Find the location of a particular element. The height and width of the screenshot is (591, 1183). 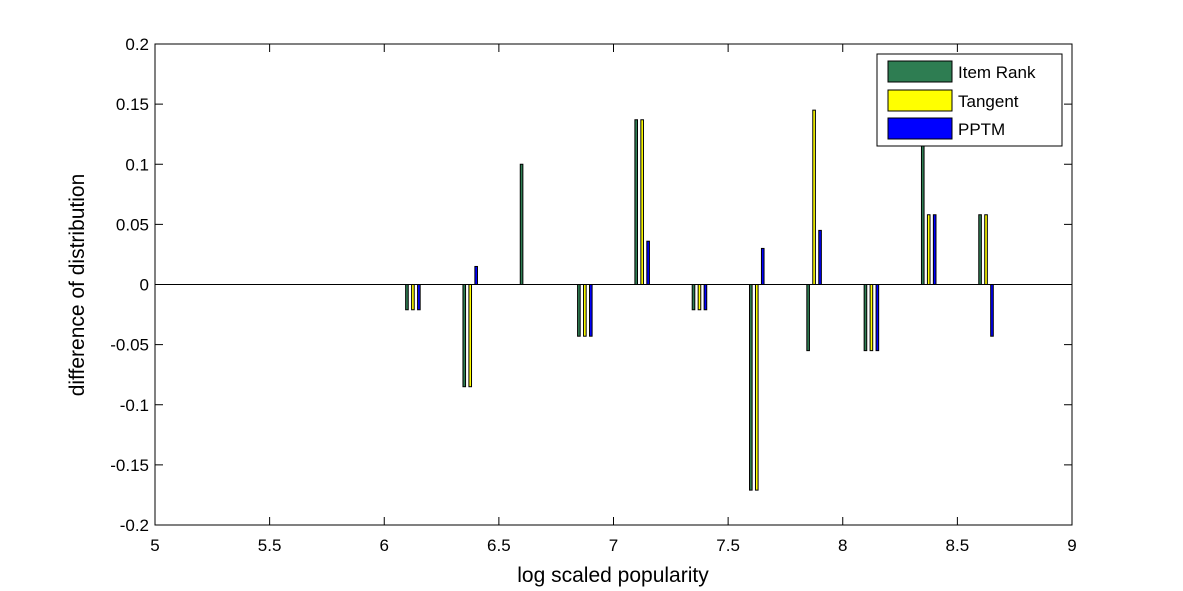

legend-swatch-item-rank is located at coordinates (920, 71).